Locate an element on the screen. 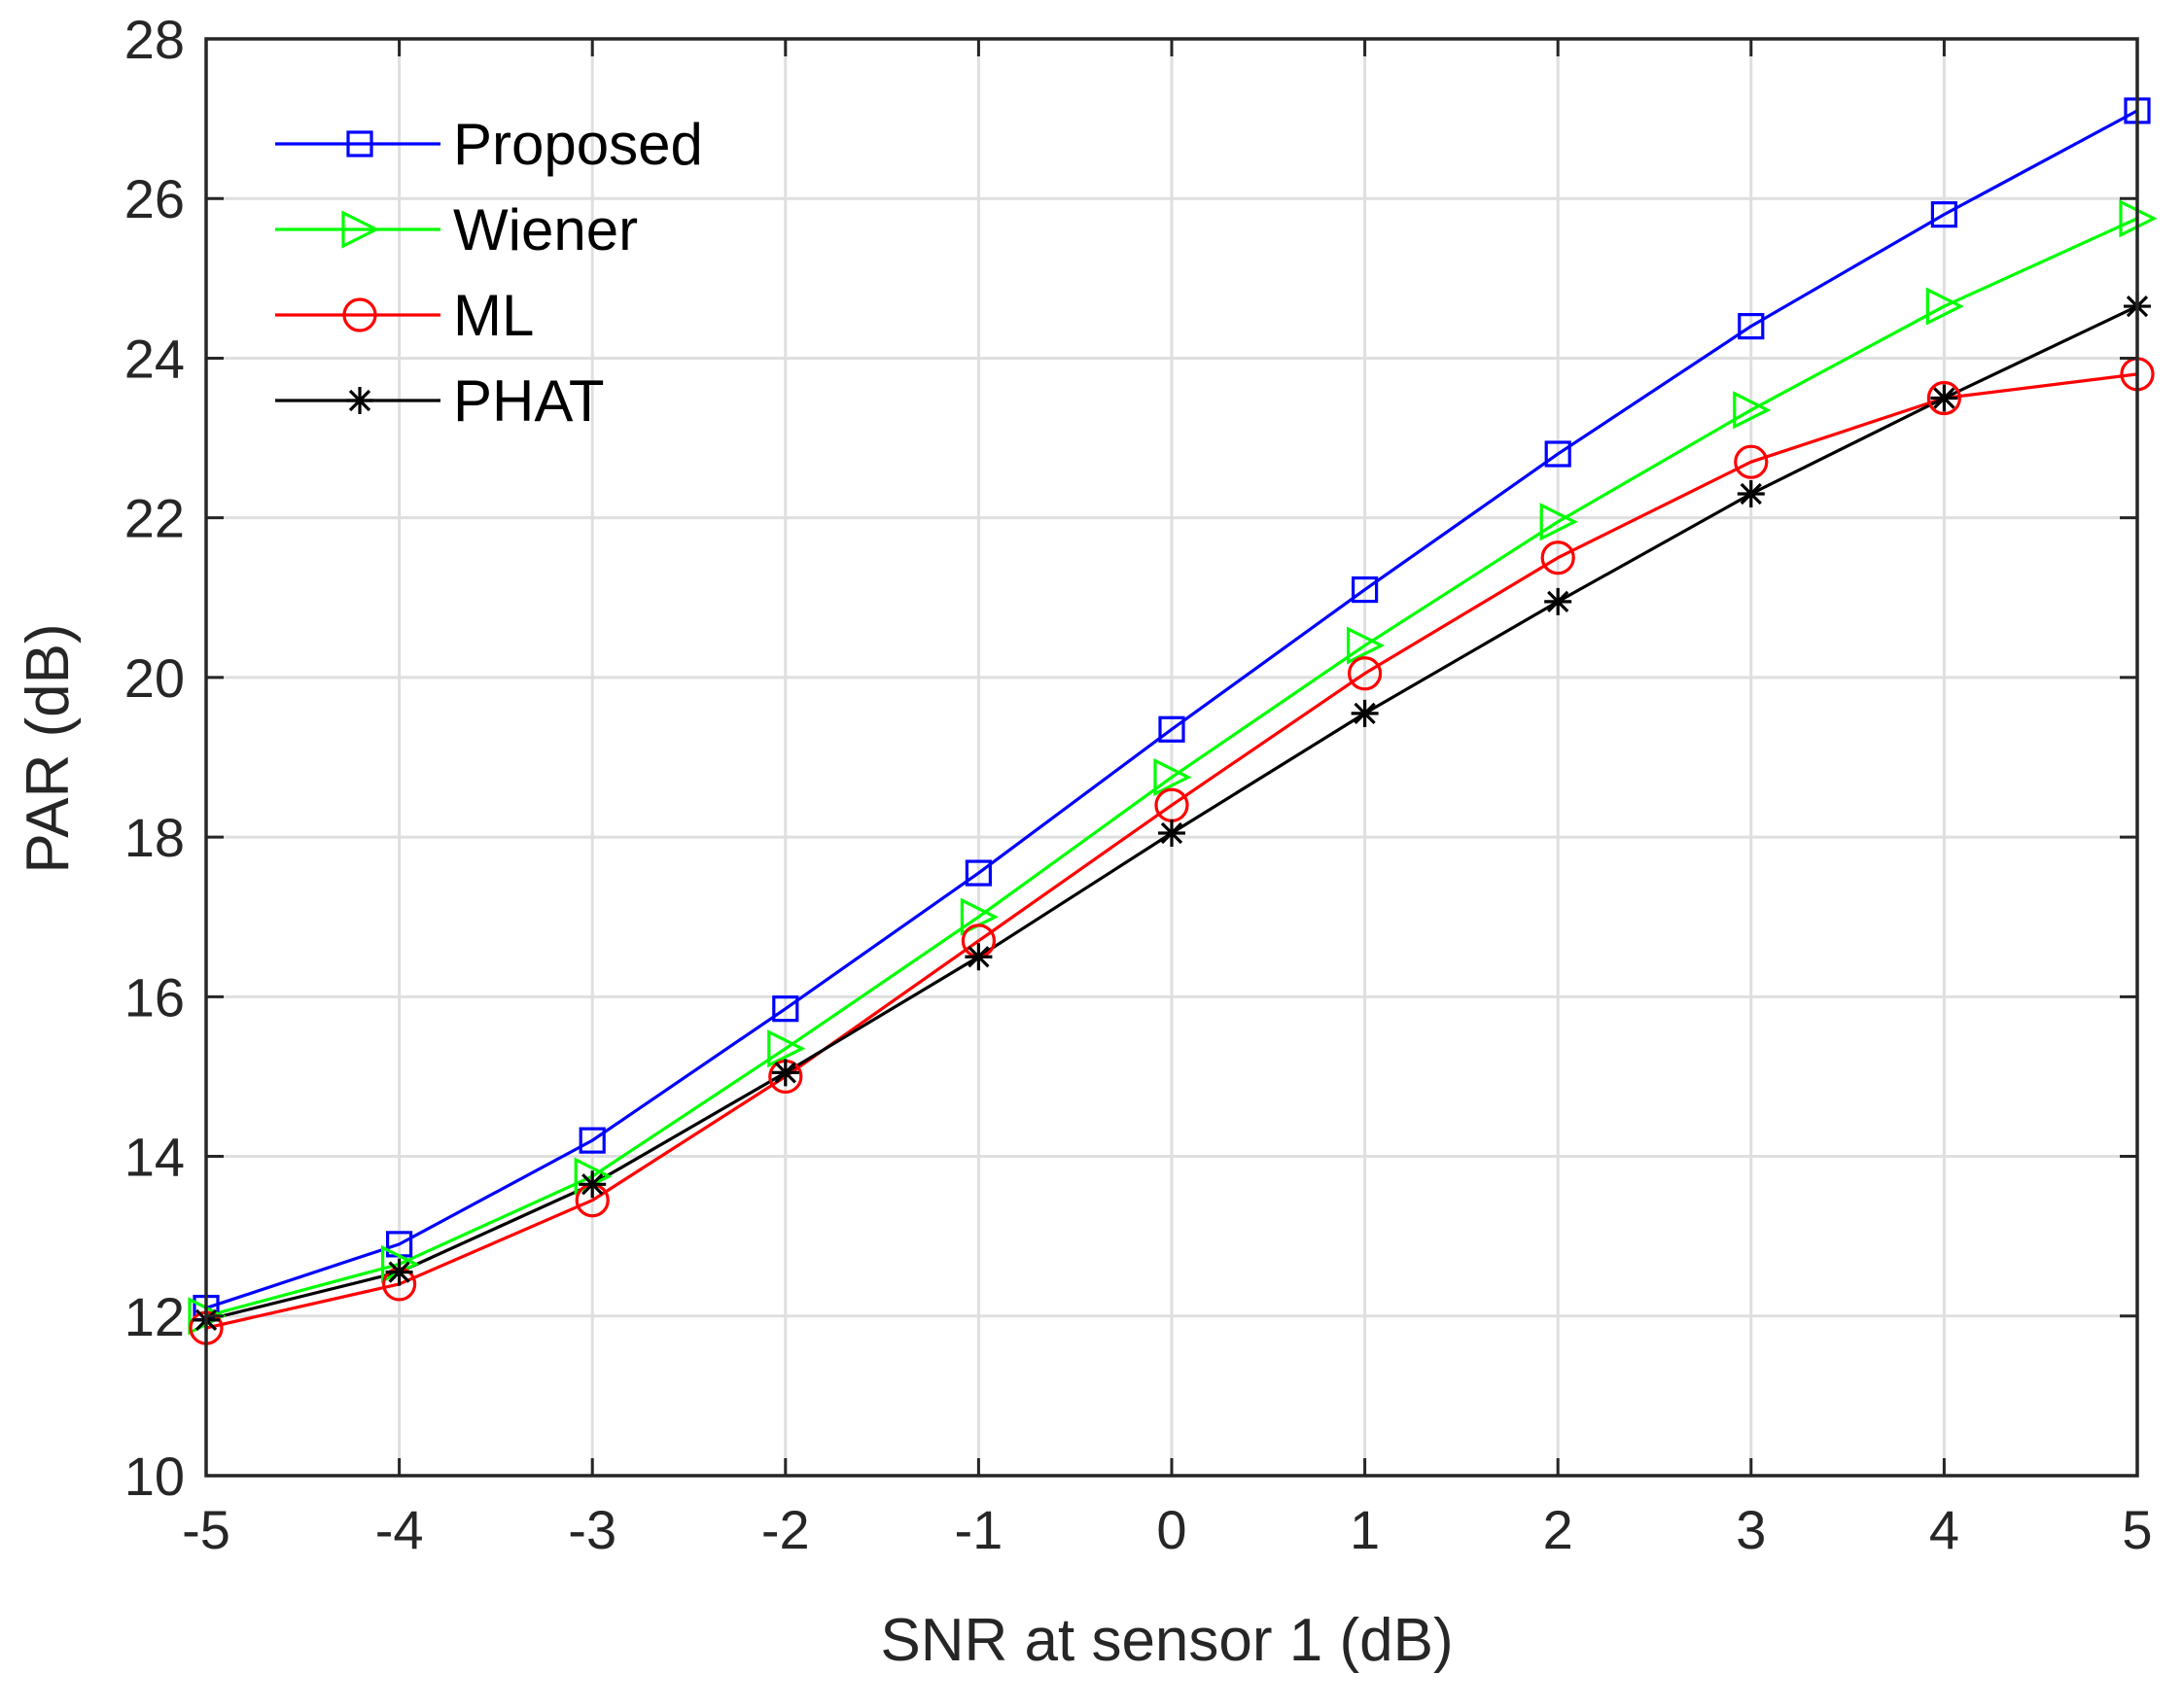 Image resolution: width=2182 pixels, height=1708 pixels. y-tick-label: 12 is located at coordinates (154, 1317).